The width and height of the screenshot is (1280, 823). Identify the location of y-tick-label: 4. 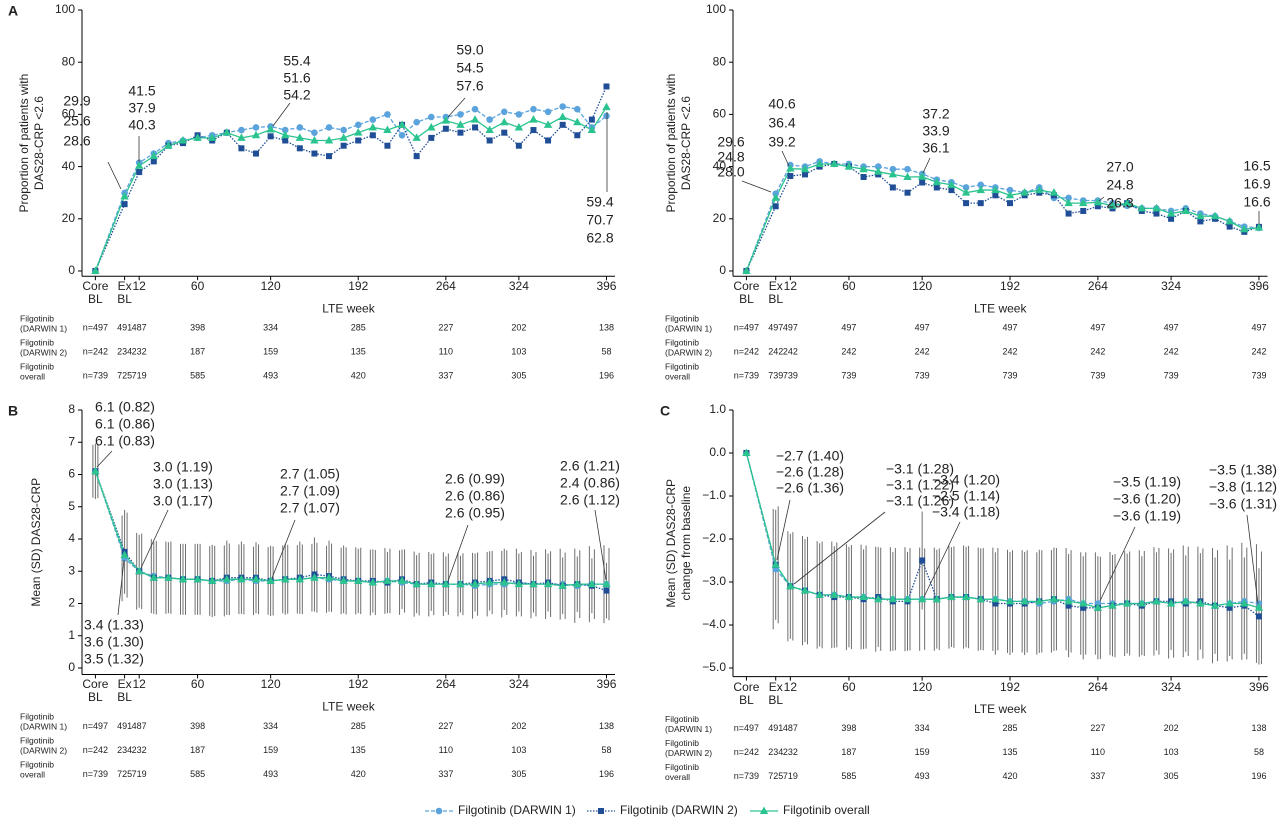
(71, 538).